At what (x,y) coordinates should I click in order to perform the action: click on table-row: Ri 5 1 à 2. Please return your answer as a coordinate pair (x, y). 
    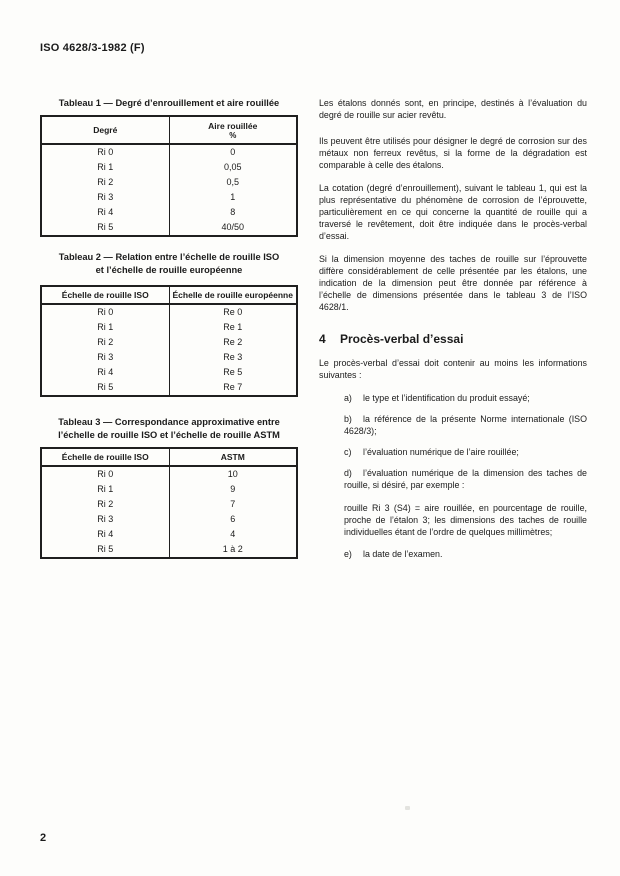
    Looking at the image, I should click on (169, 550).